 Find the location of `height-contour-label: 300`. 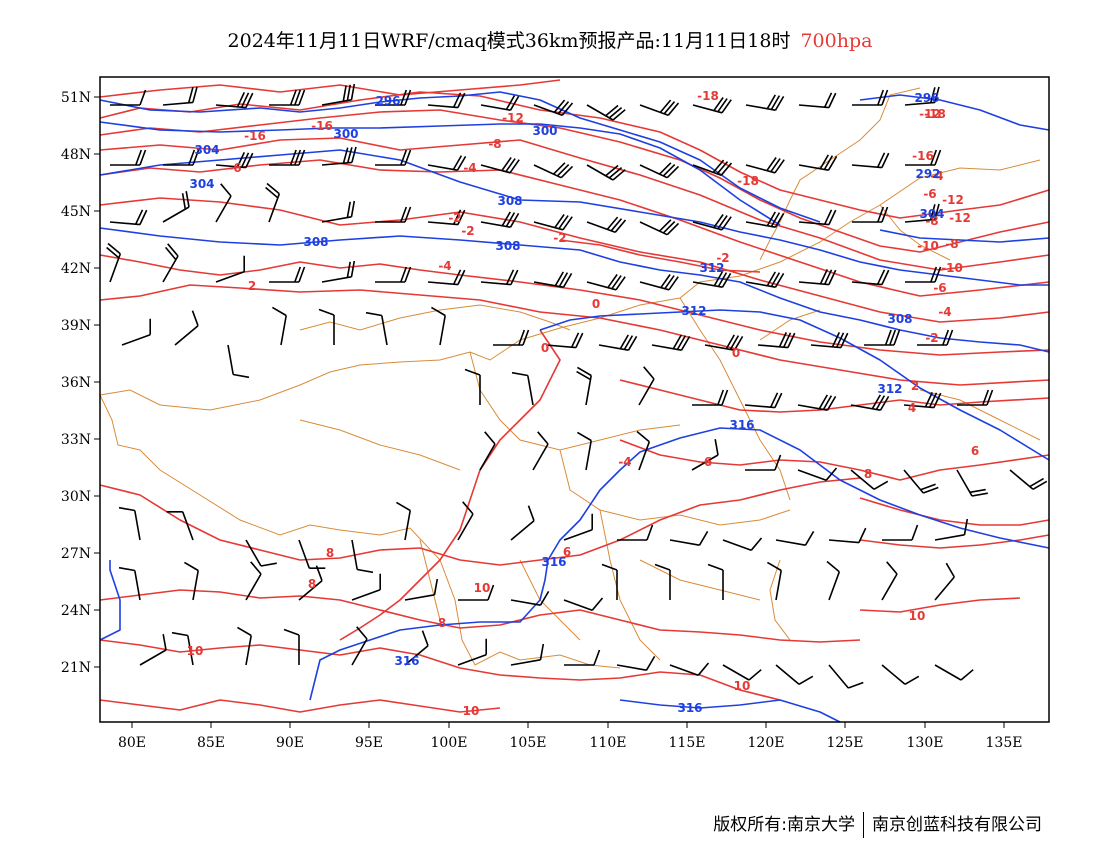

height-contour-label: 300 is located at coordinates (345, 134).